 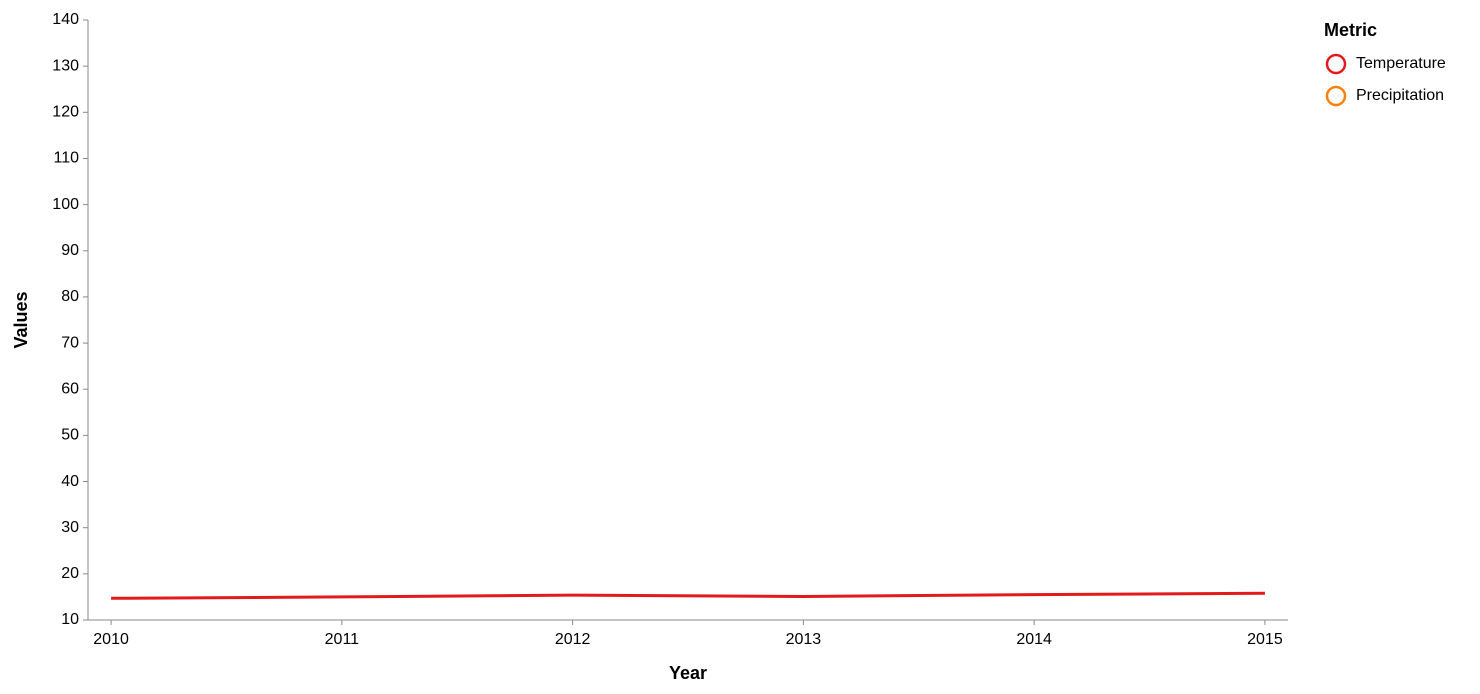 What do you see at coordinates (21, 319) in the screenshot?
I see `y-axis-label: Values` at bounding box center [21, 319].